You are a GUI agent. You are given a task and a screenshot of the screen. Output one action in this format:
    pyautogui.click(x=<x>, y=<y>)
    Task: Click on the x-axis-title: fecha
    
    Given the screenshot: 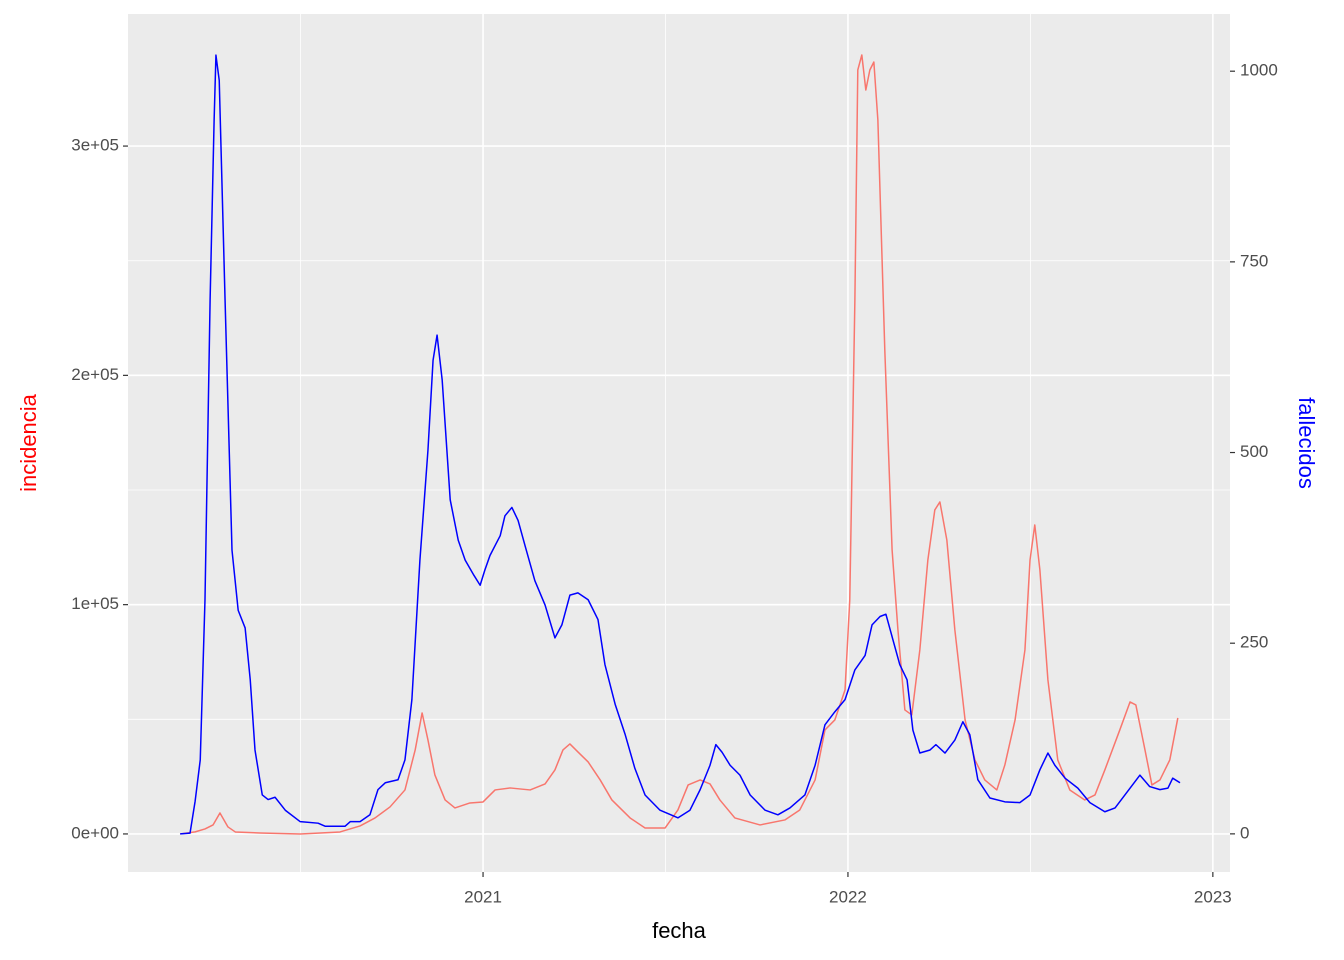 What is the action you would take?
    pyautogui.click(x=679, y=930)
    